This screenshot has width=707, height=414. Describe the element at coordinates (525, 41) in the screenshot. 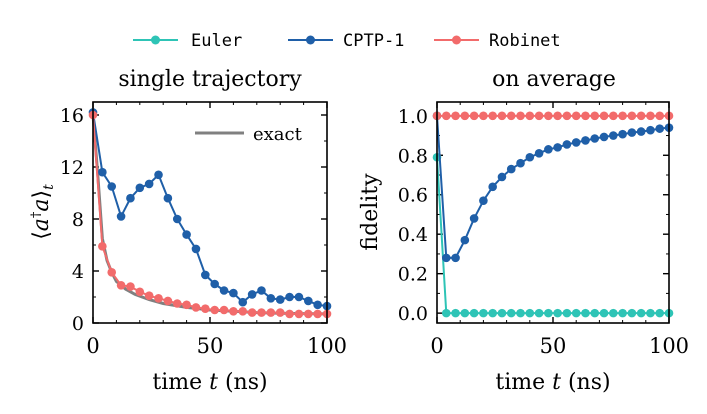

I see `legend-label-robinet: Robinet` at that location.